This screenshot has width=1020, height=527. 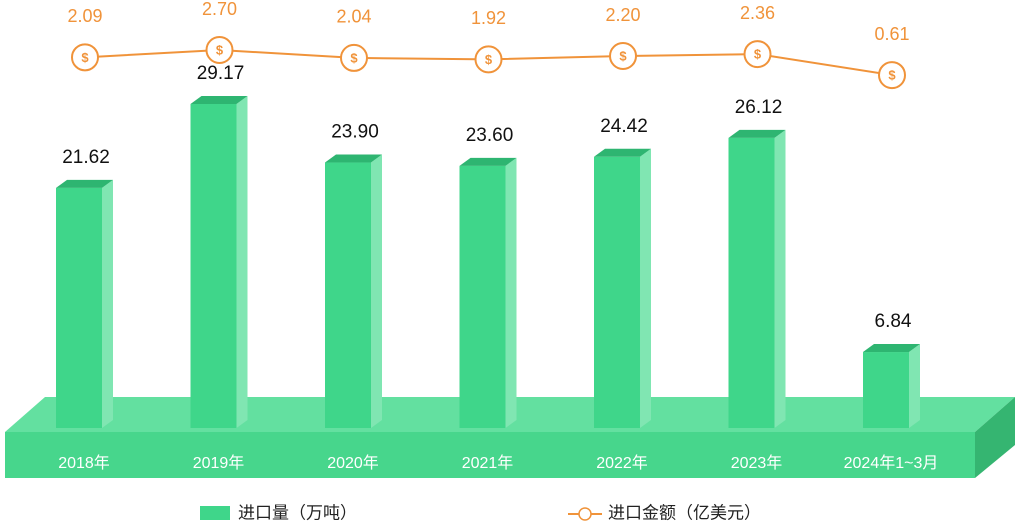 What do you see at coordinates (215, 513) in the screenshot?
I see `legend-swatch` at bounding box center [215, 513].